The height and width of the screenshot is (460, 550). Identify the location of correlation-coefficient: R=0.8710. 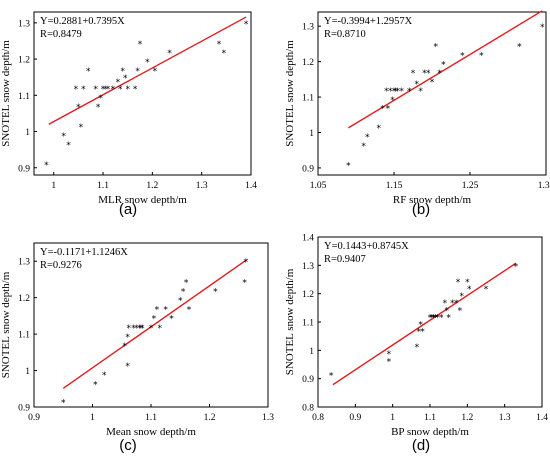
(345, 34).